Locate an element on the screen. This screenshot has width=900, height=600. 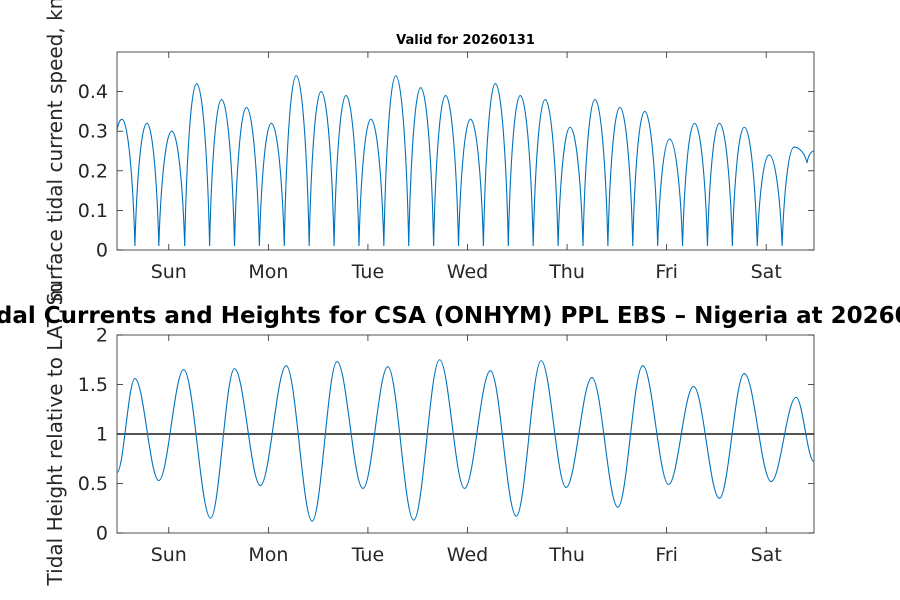
tidal-height-ytick-label: 0 is located at coordinates (102, 534).